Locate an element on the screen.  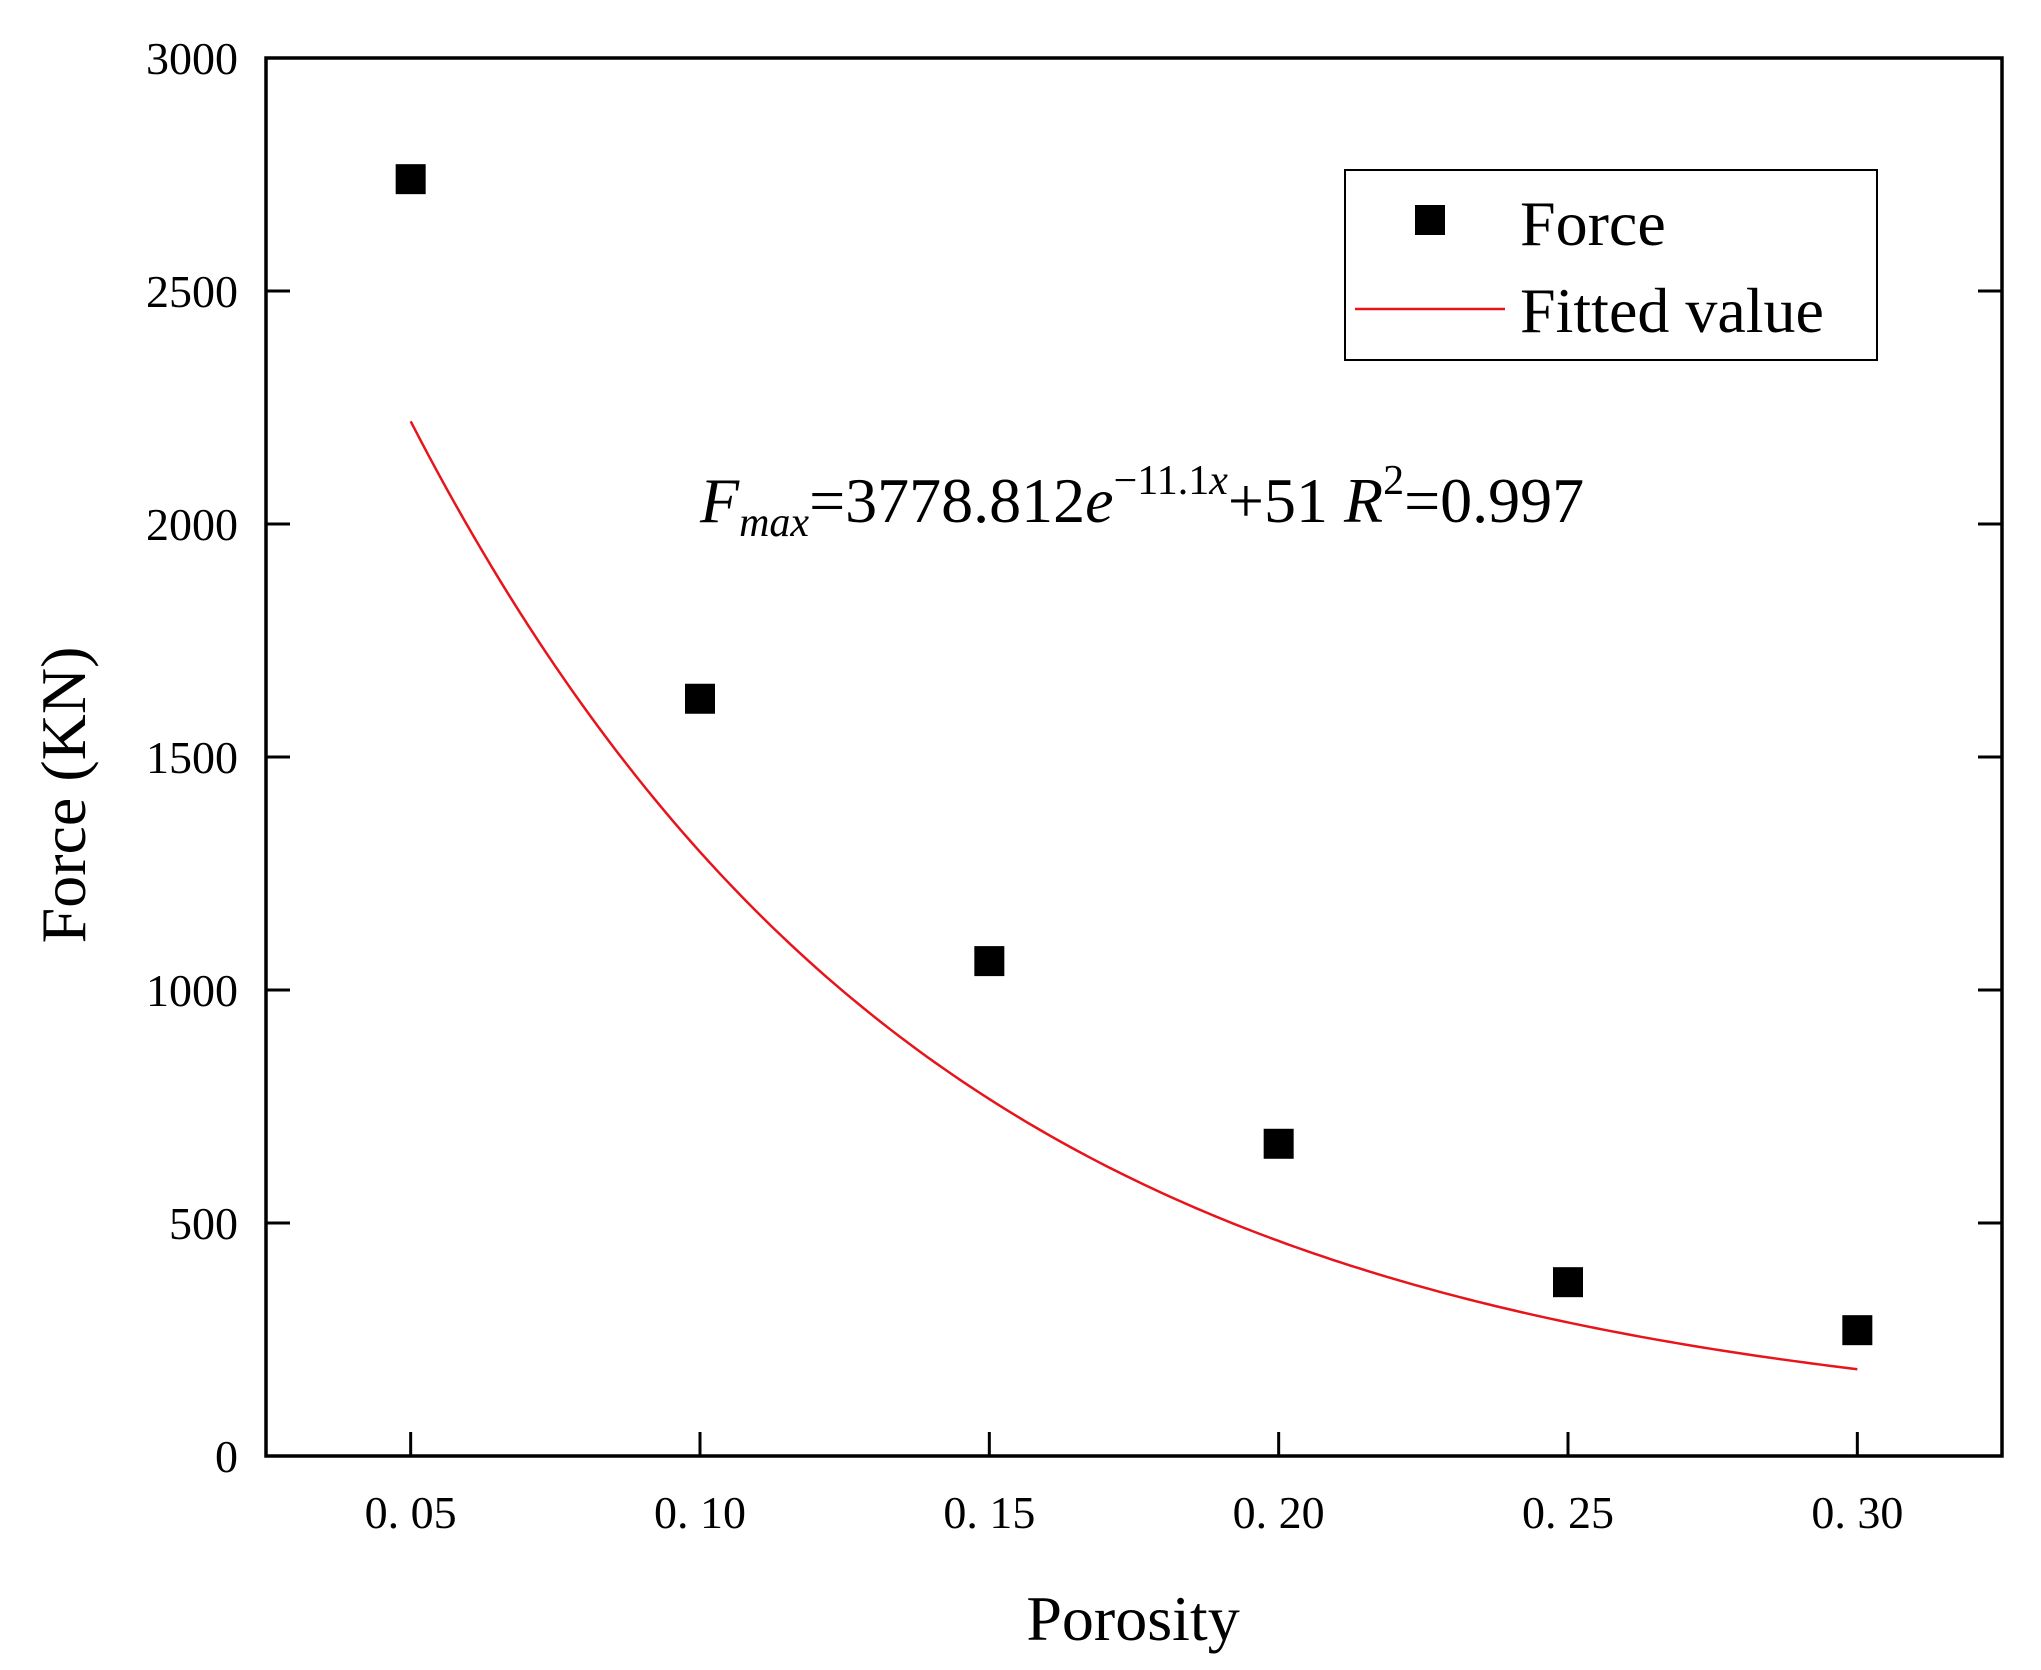
y-tick-label: 2000 is located at coordinates (192, 524).